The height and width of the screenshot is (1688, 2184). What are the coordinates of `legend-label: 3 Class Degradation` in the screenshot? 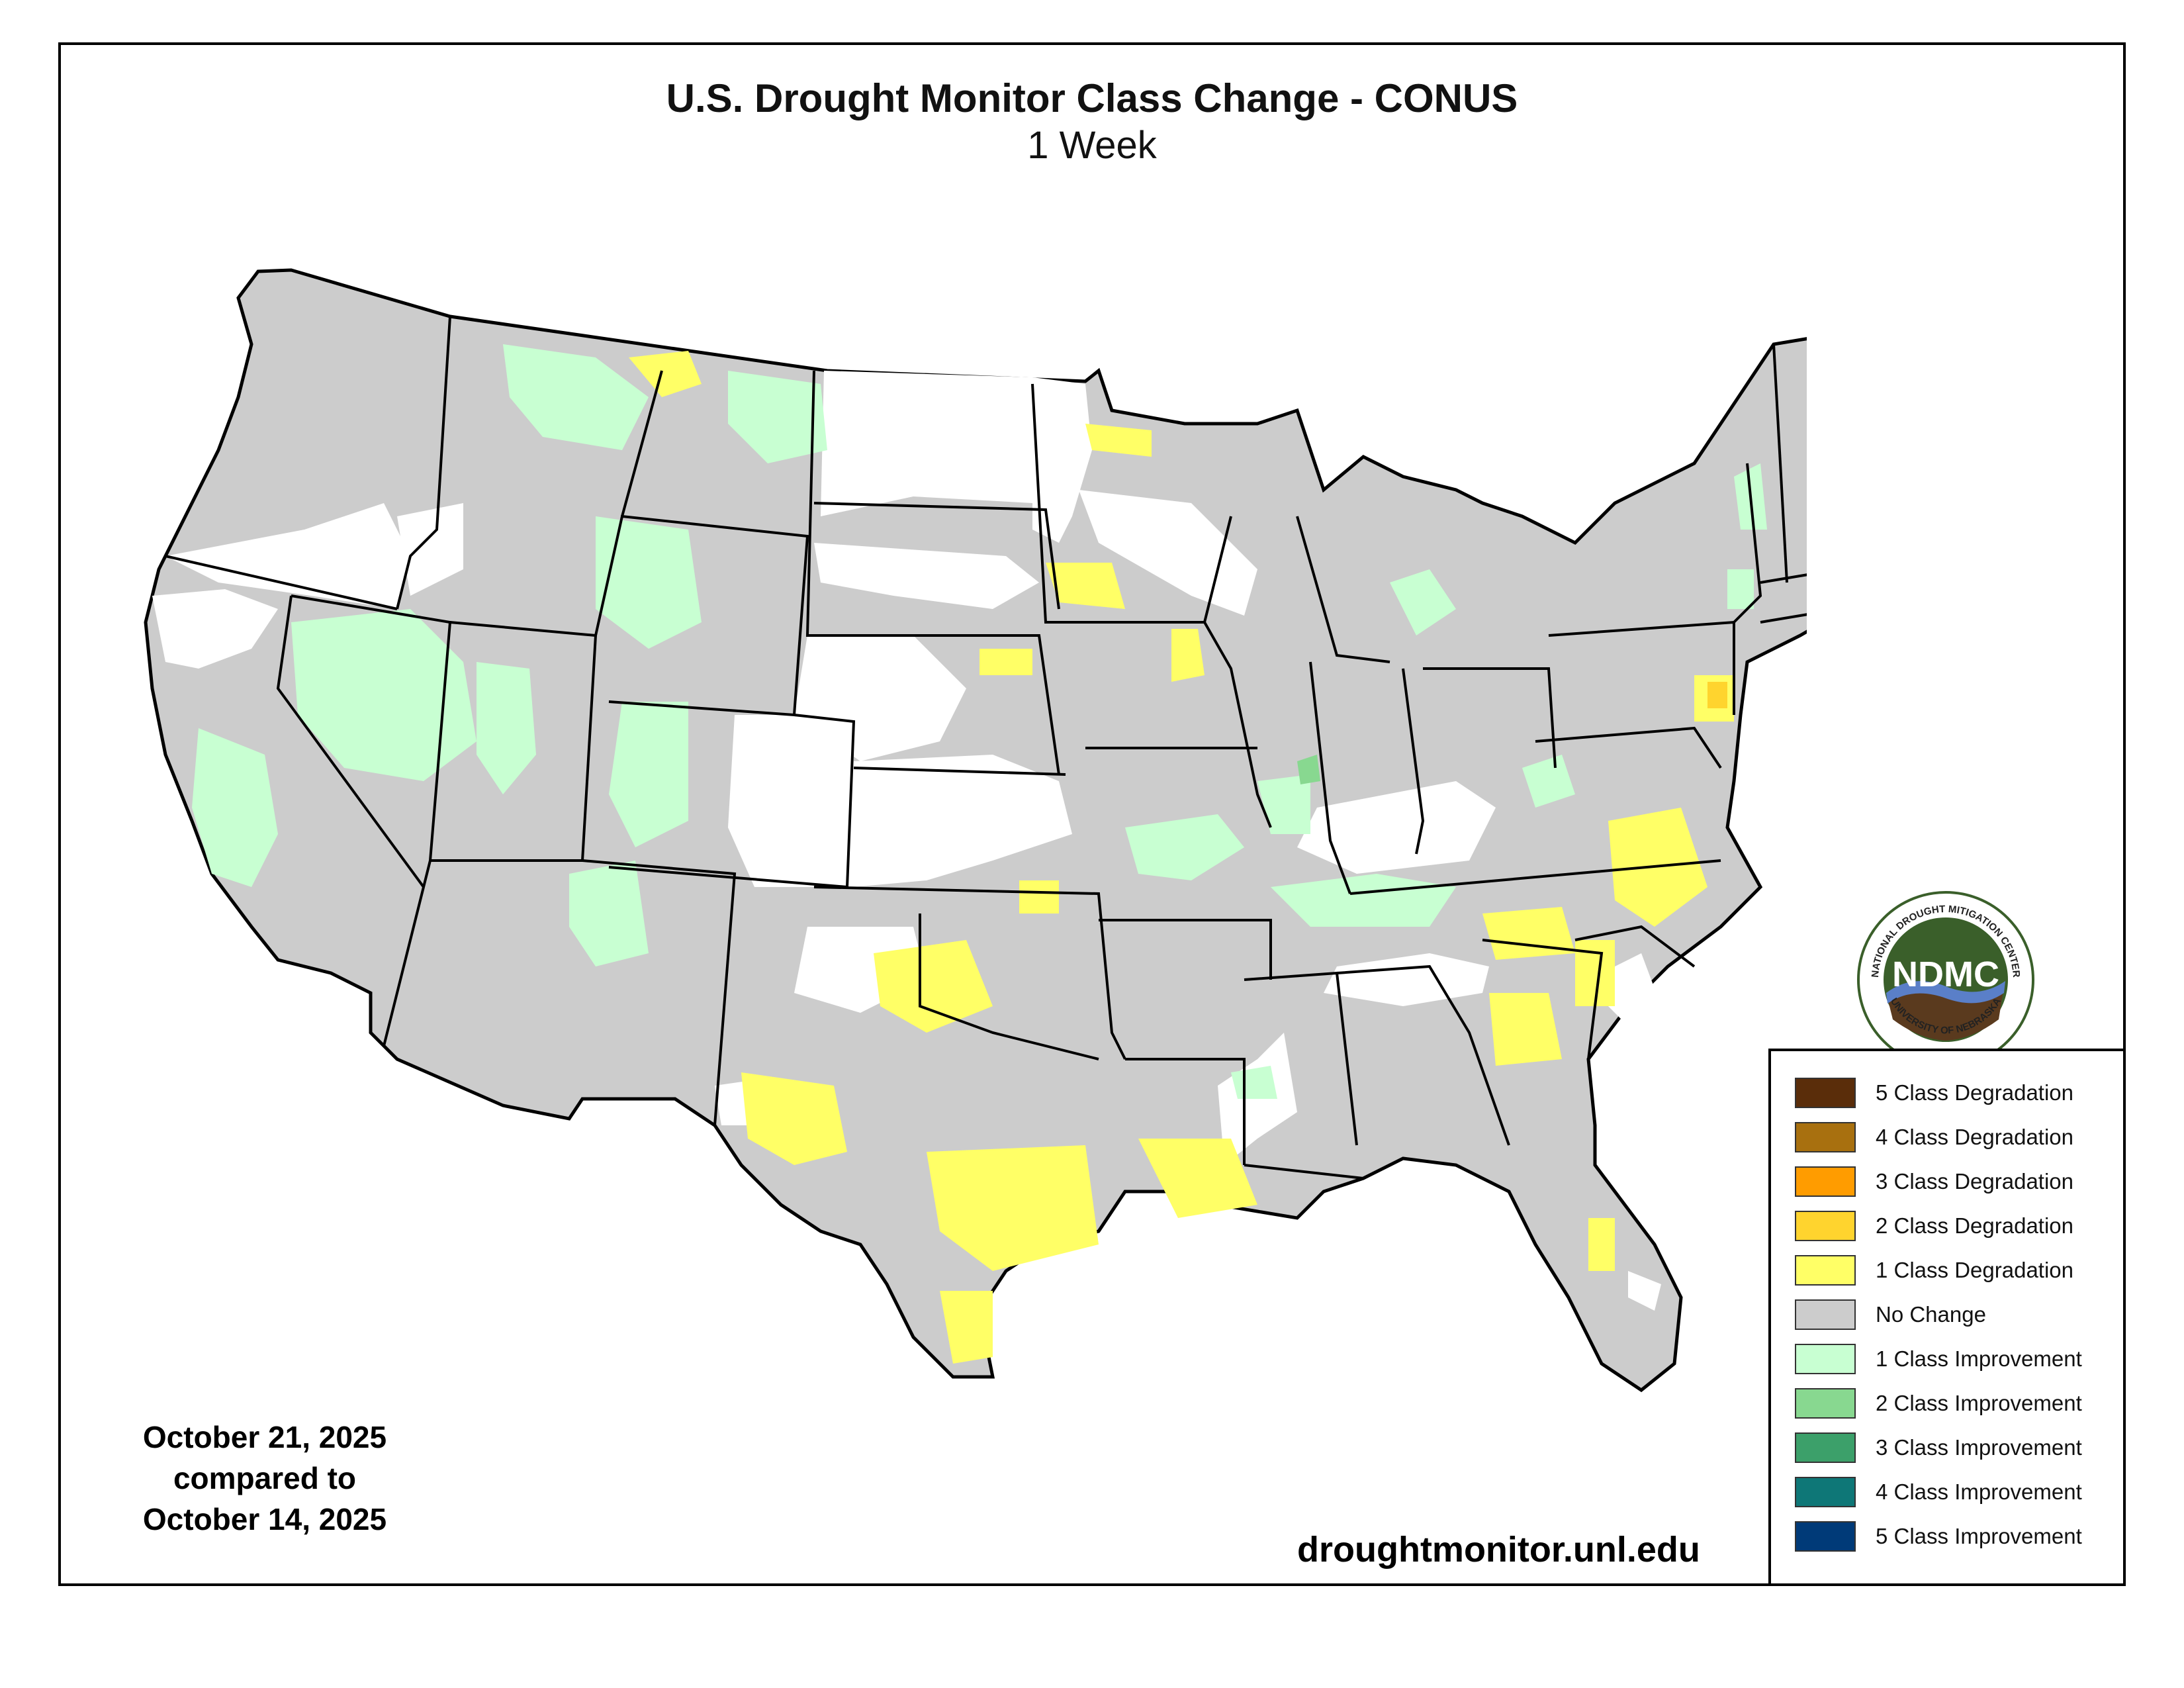 It's located at (1974, 1181).